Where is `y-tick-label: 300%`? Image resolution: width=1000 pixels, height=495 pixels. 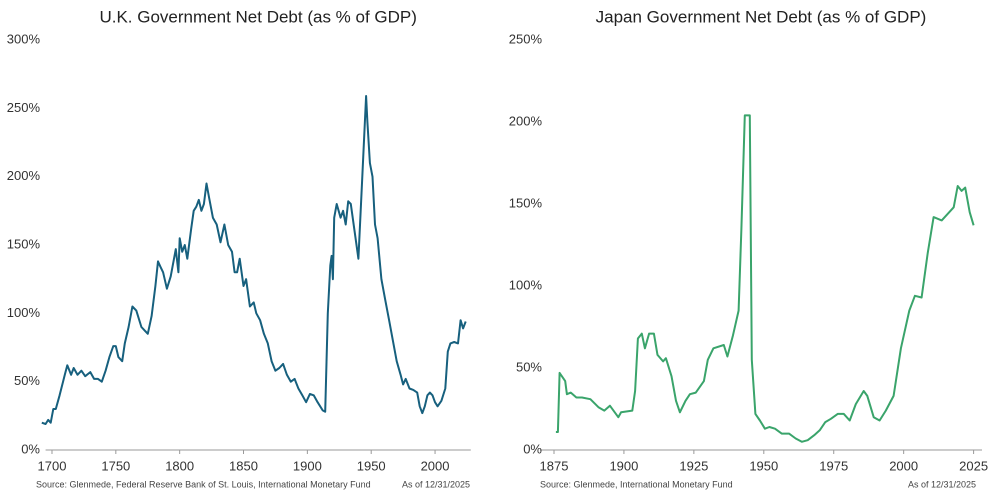
y-tick-label: 300% is located at coordinates (24, 38).